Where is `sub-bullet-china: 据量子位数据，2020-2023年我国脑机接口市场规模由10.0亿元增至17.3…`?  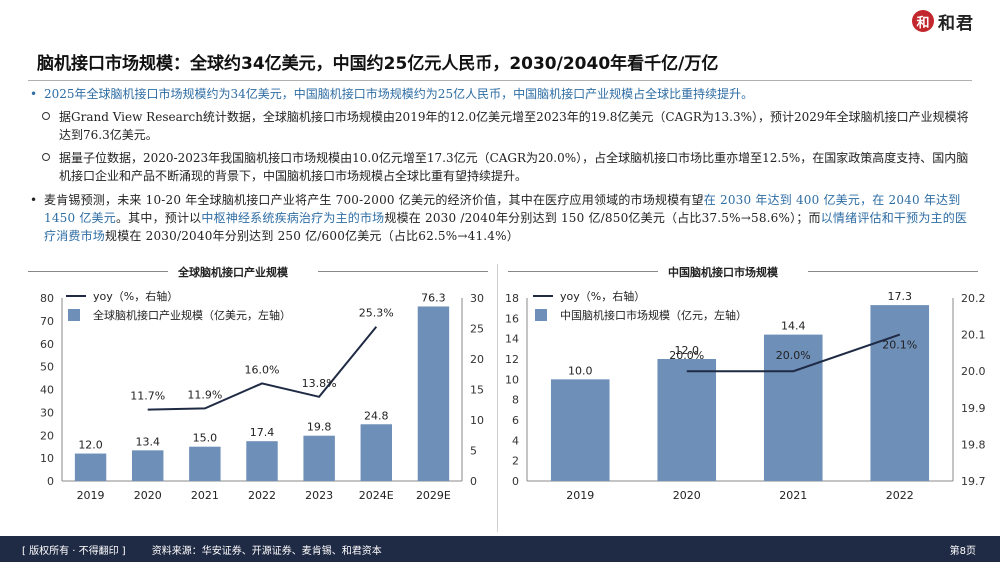
sub-bullet-china: 据量子位数据，2020-2023年我国脑机接口市场规模由10.0亿元增至17.3… is located at coordinates (500, 167).